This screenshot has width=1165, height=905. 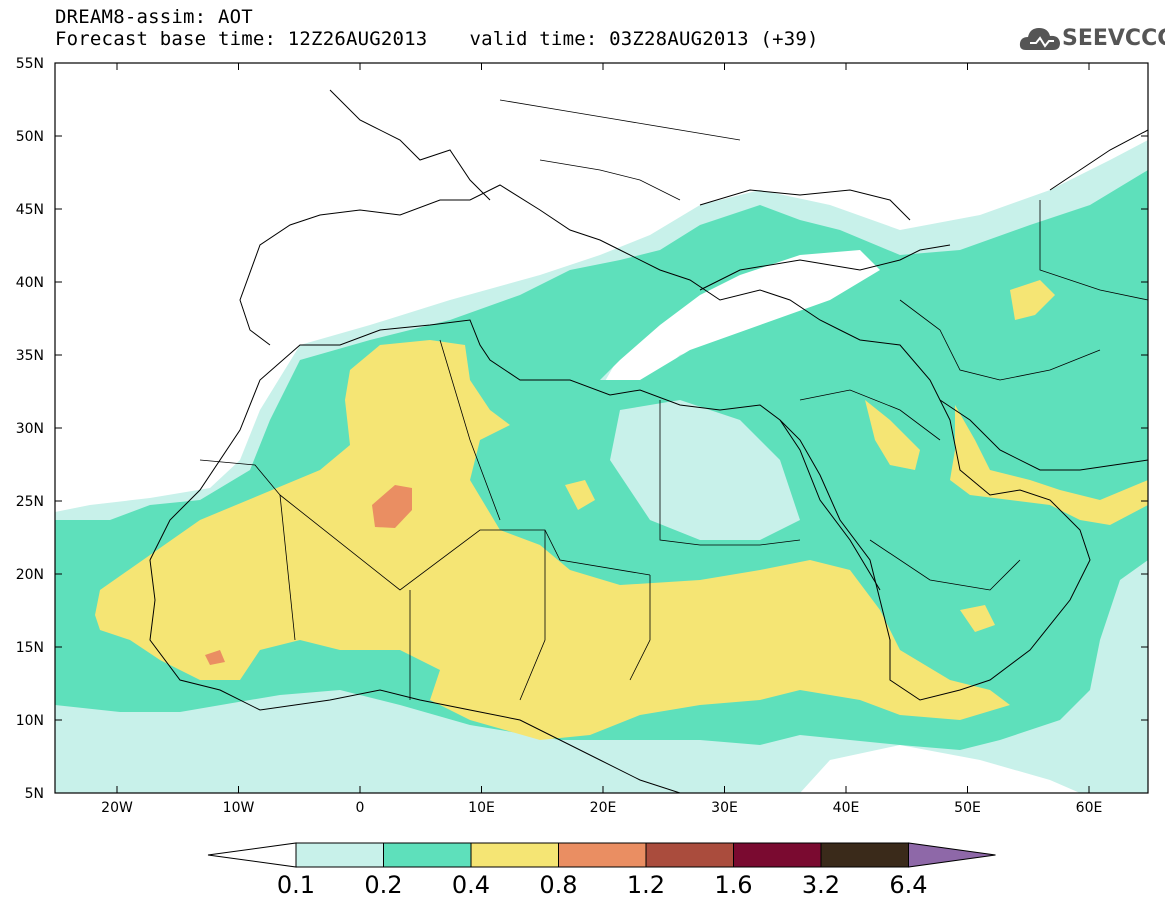 What do you see at coordinates (481, 808) in the screenshot?
I see `lon-label: 10E` at bounding box center [481, 808].